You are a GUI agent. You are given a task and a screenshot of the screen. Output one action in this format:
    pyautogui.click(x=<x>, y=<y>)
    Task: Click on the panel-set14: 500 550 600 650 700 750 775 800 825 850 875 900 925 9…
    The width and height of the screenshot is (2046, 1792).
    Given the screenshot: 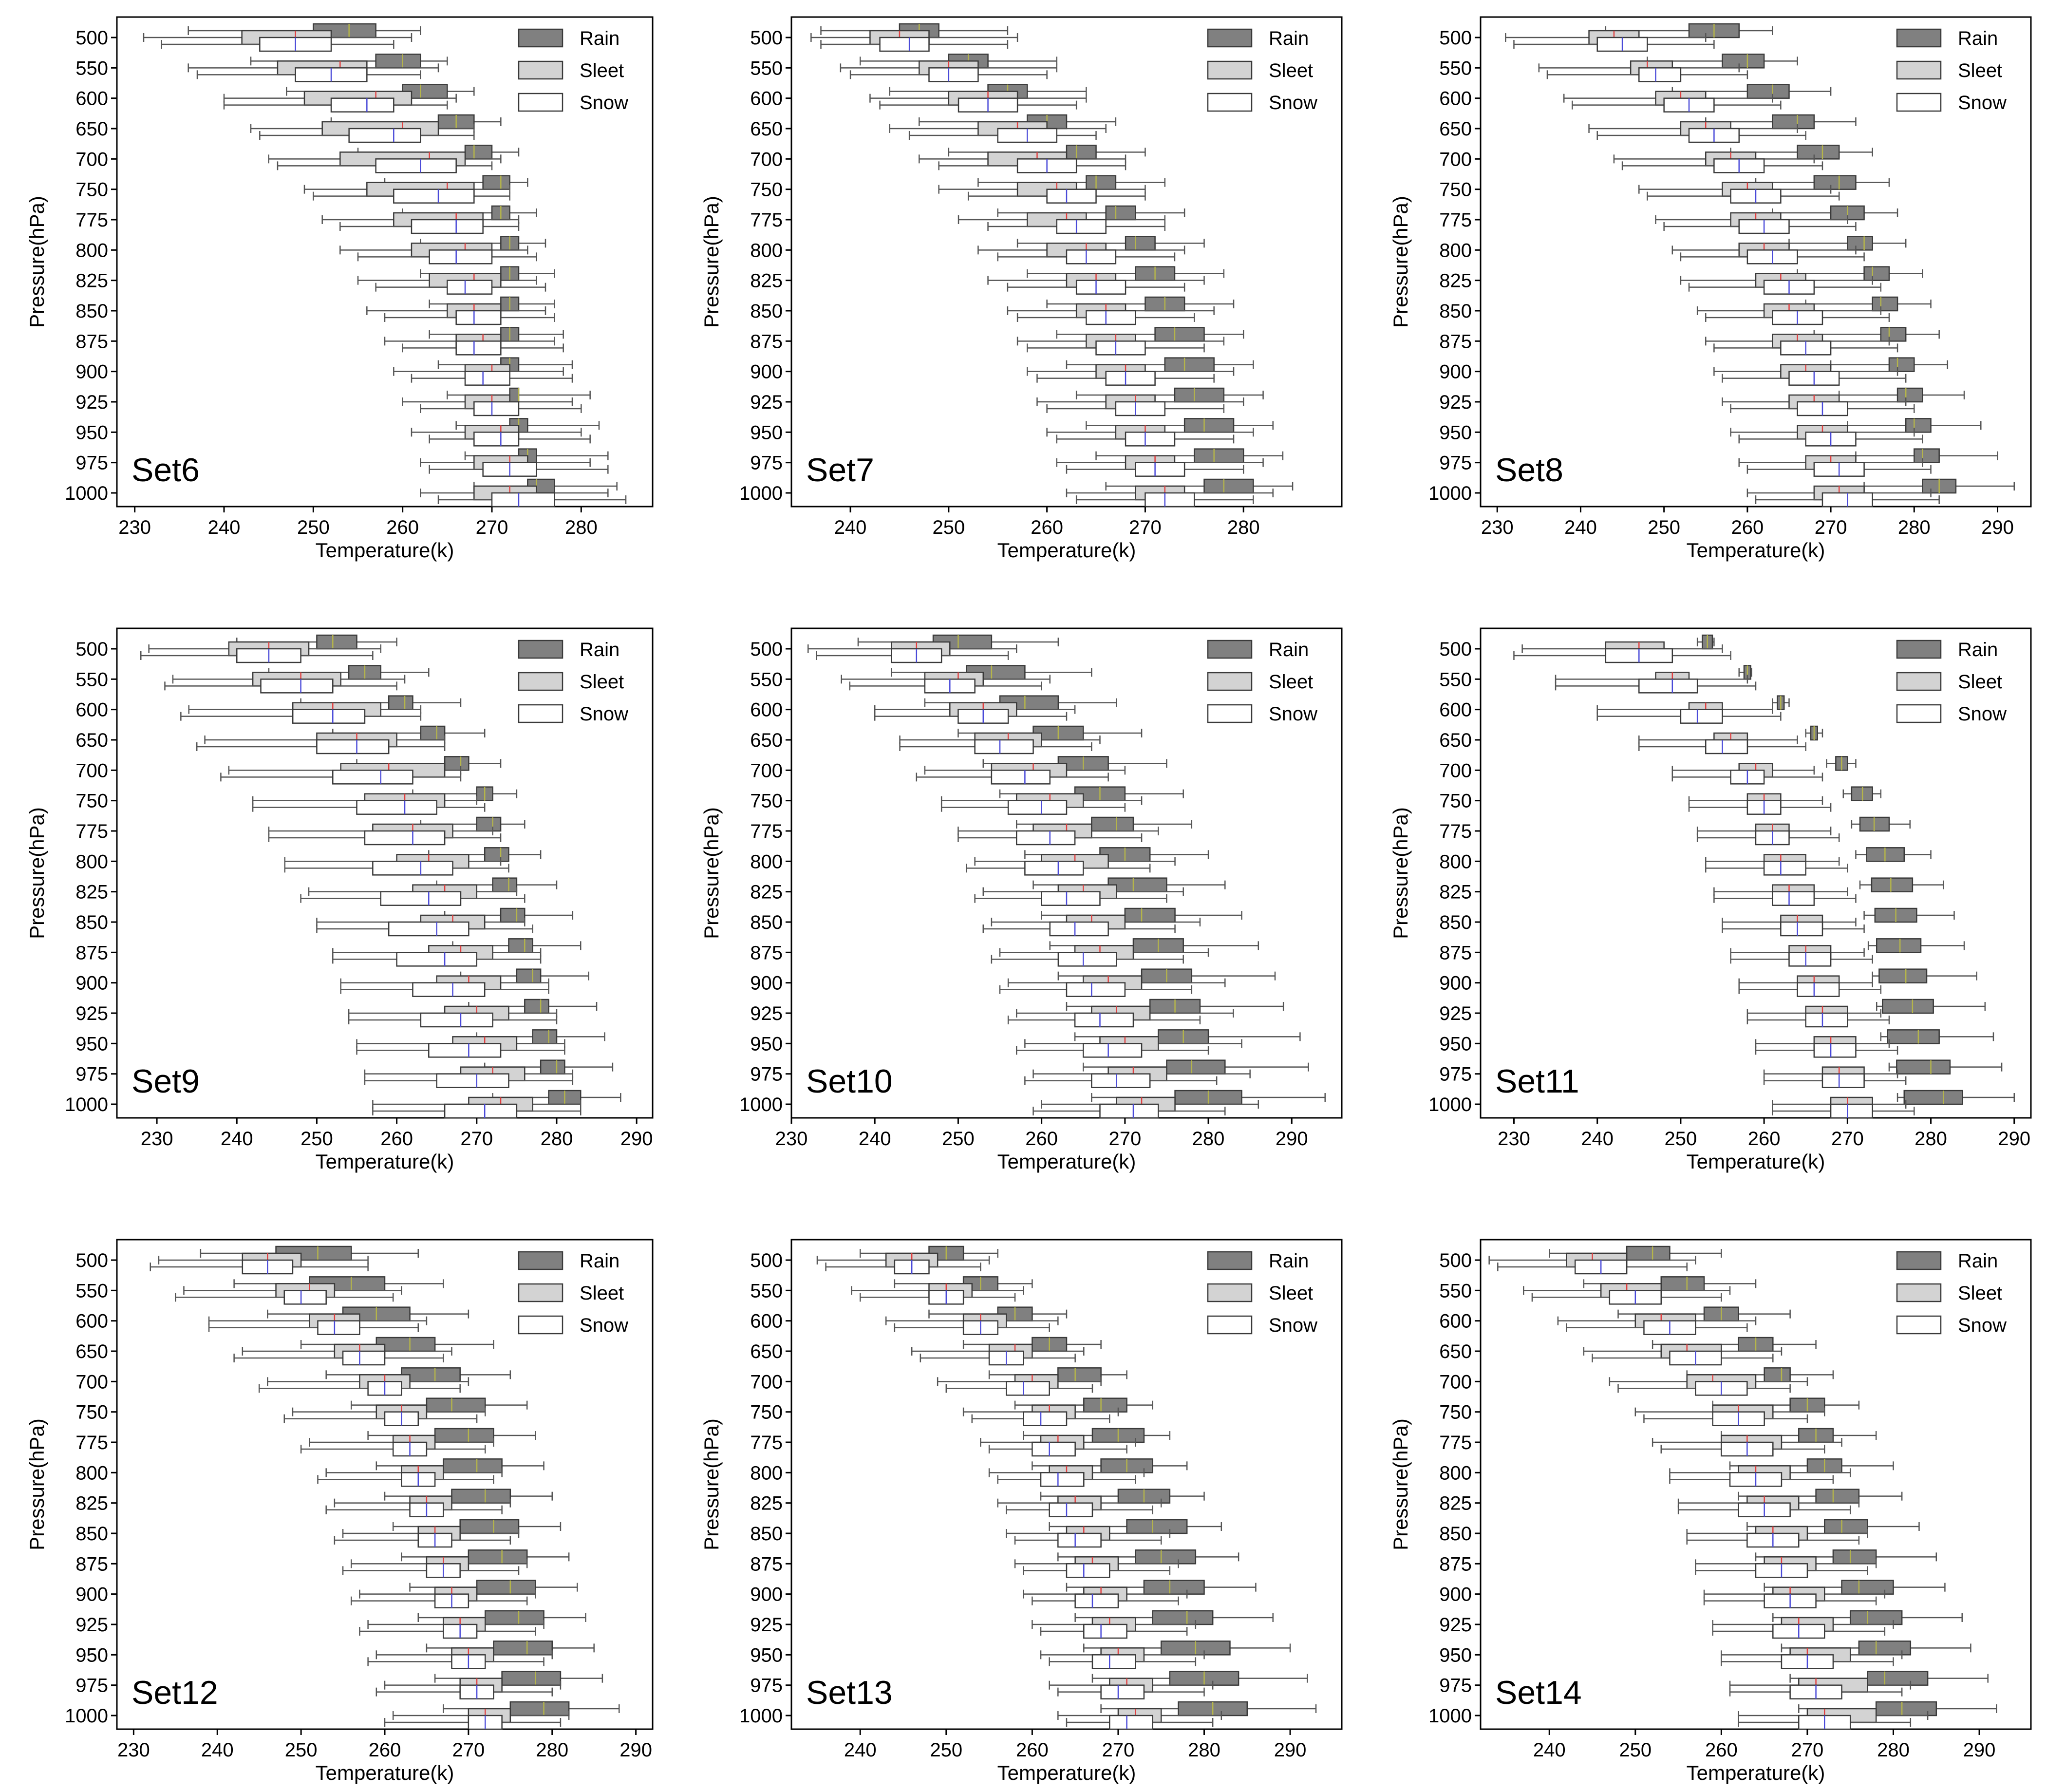 What is the action you would take?
    pyautogui.click(x=1710, y=1511)
    